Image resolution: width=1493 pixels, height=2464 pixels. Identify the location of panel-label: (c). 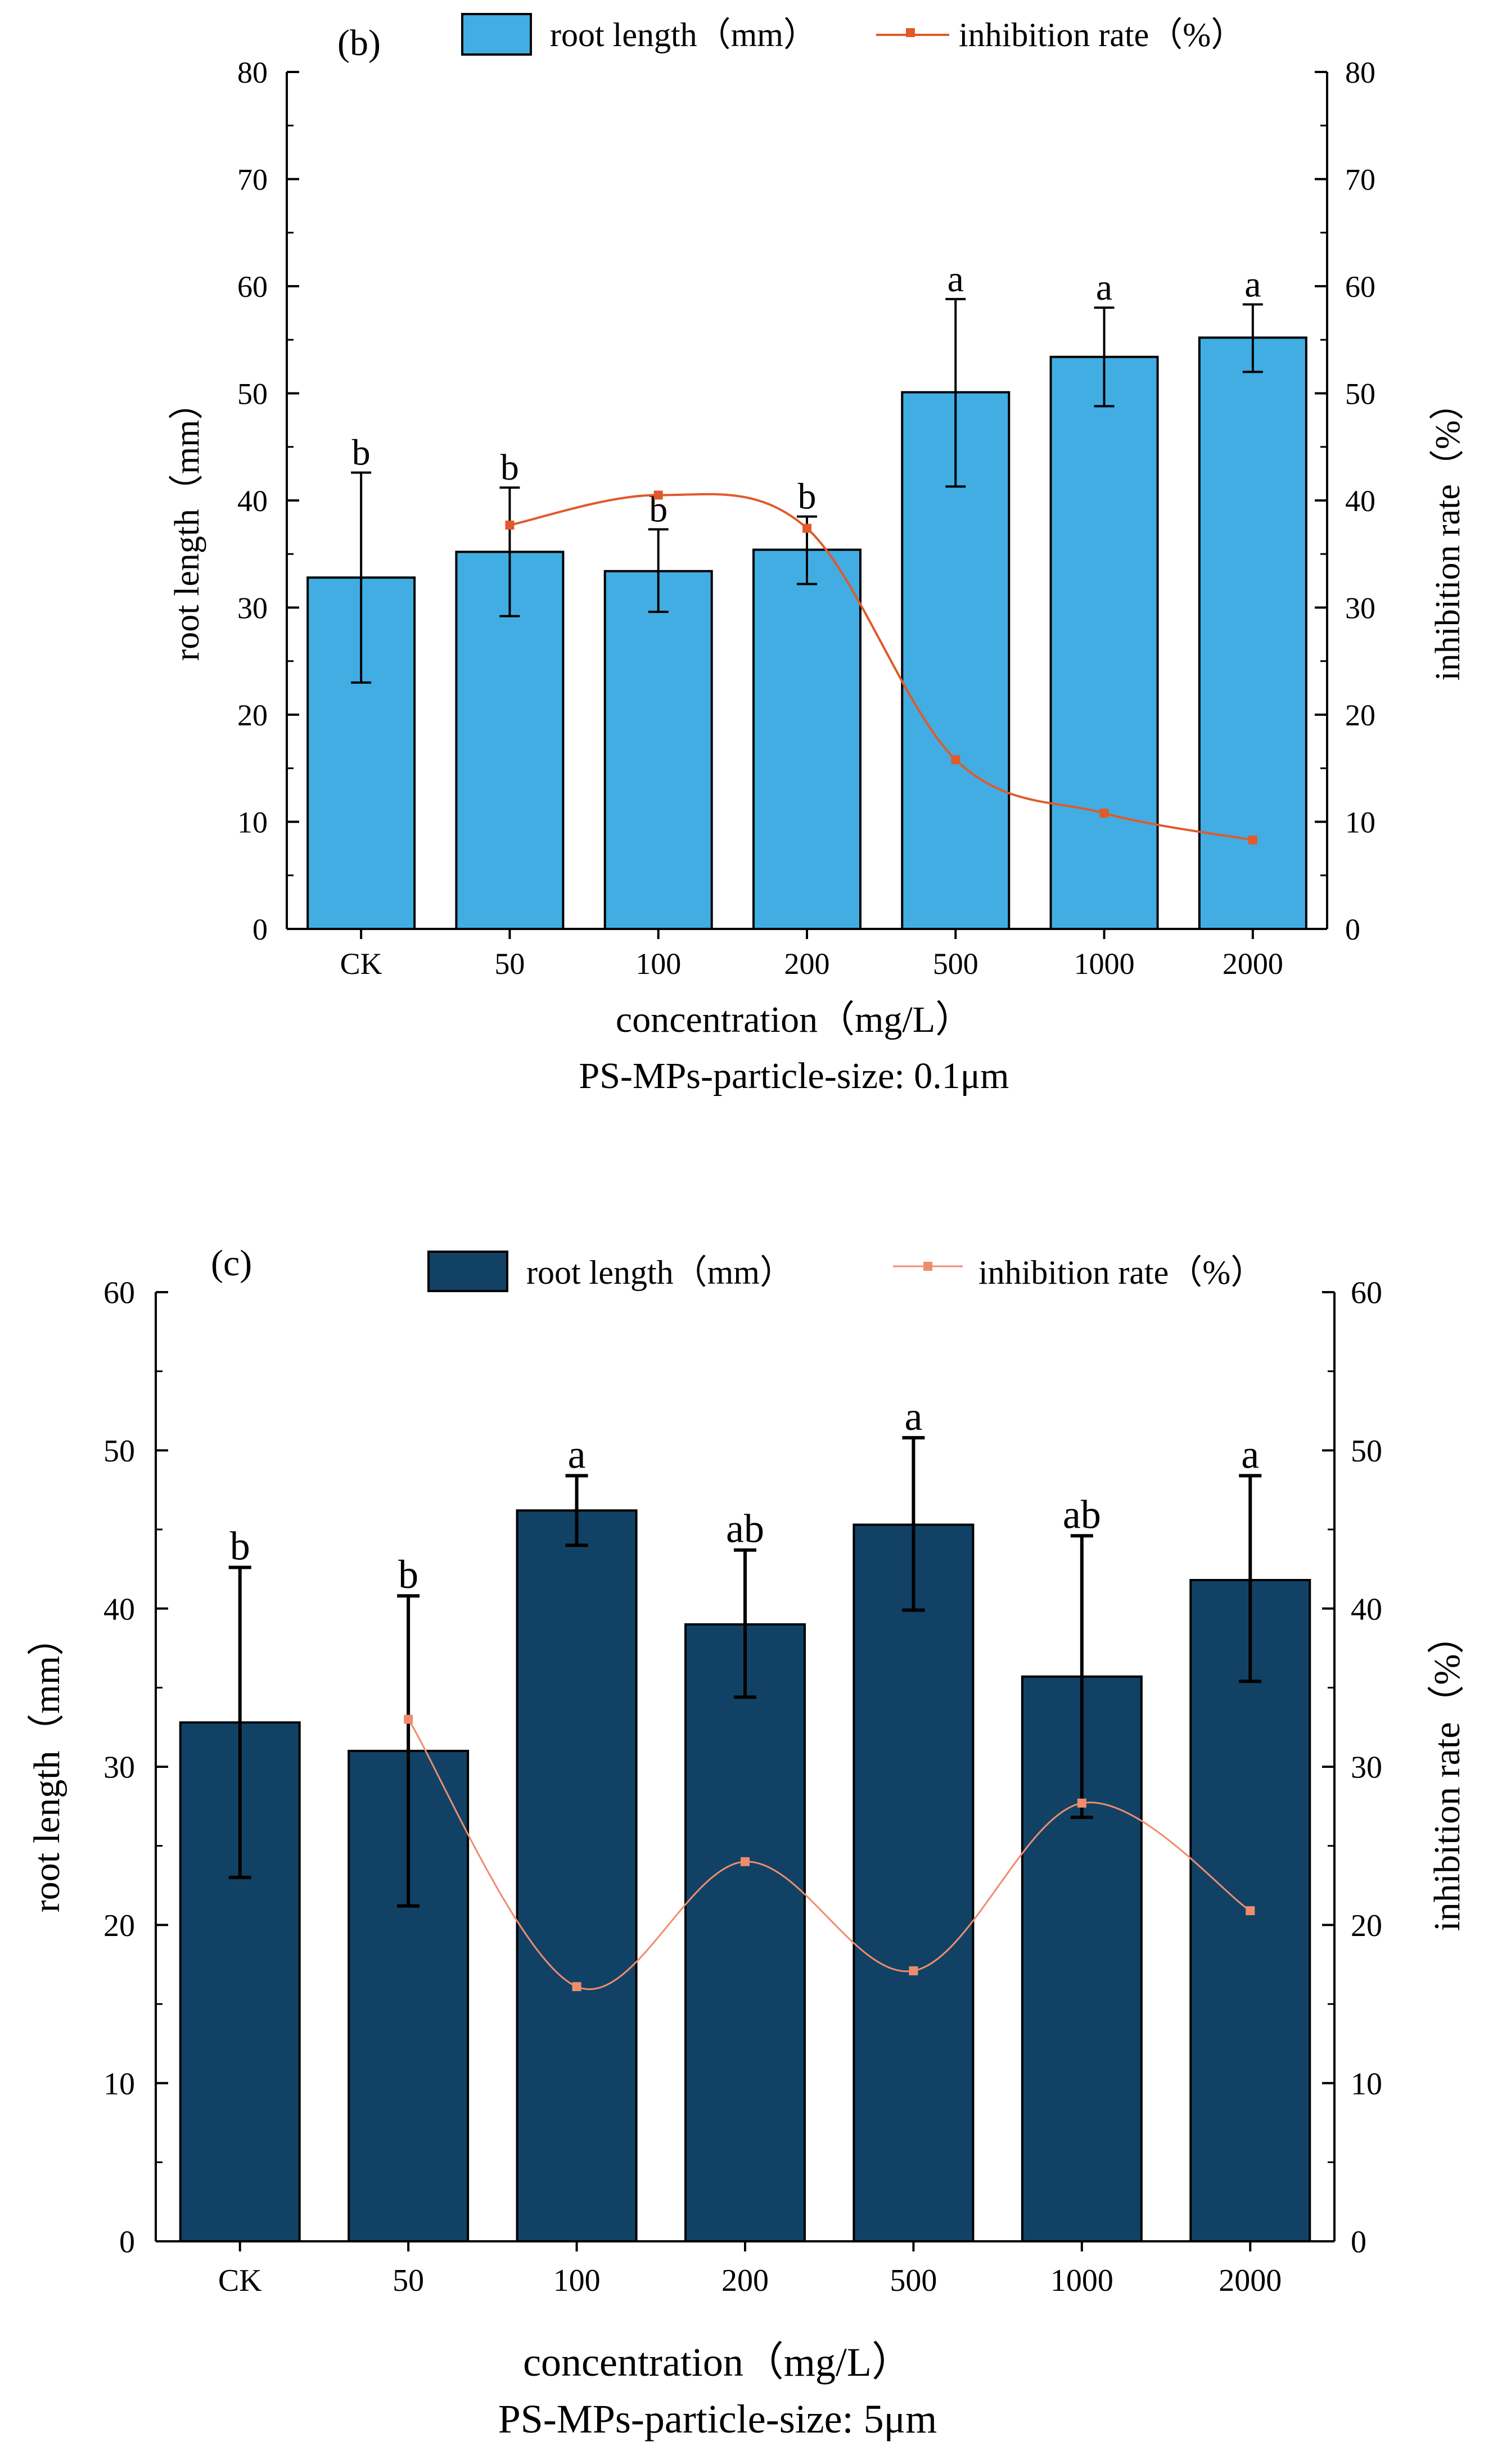
(231, 1263).